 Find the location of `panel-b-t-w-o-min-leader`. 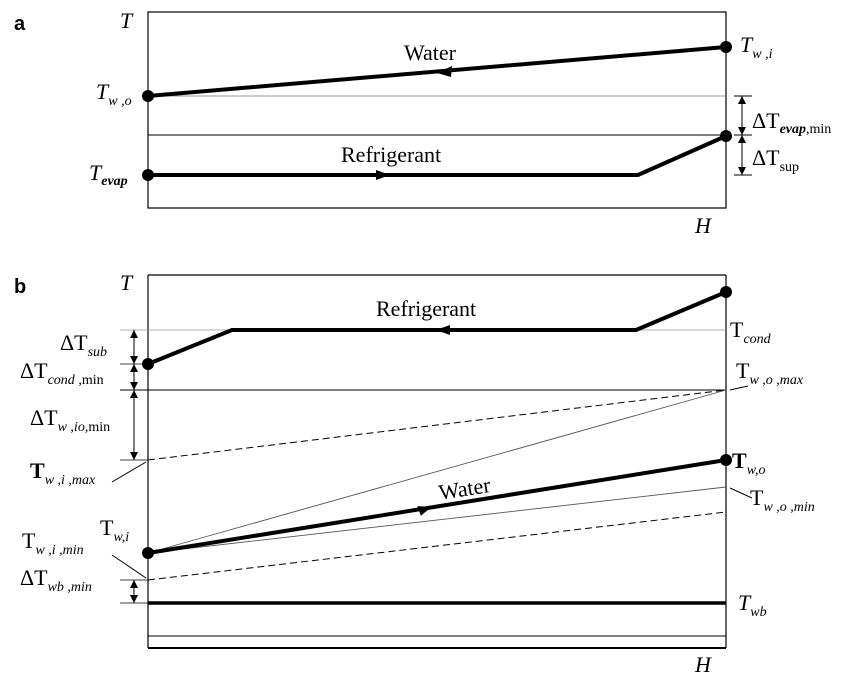

panel-b-t-w-o-min-leader is located at coordinates (741, 493).